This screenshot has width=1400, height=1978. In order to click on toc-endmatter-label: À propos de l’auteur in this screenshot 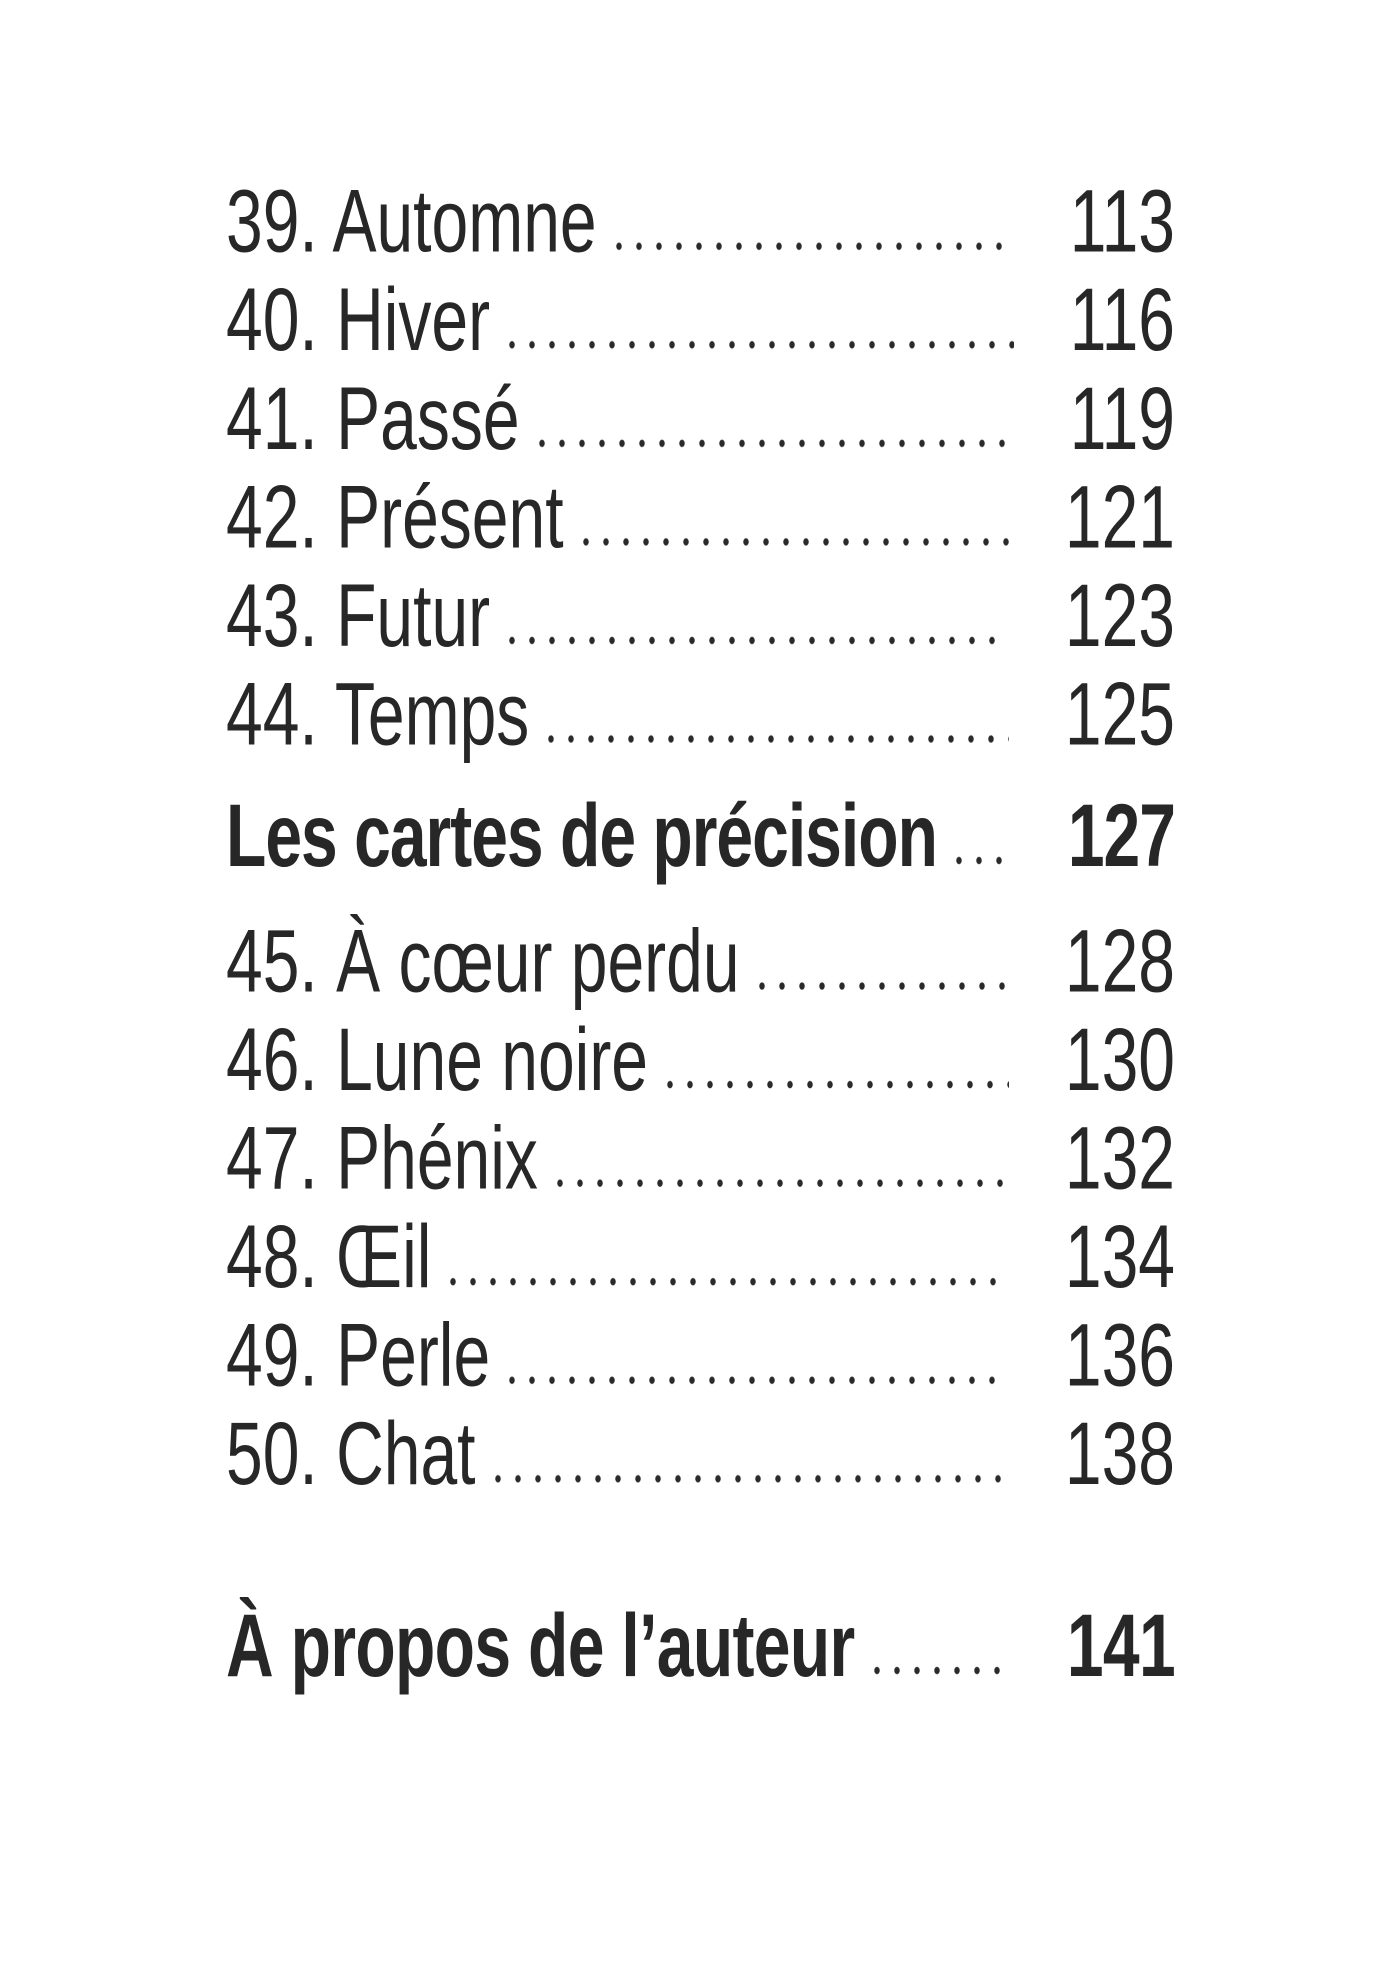, I will do `click(540, 1644)`.